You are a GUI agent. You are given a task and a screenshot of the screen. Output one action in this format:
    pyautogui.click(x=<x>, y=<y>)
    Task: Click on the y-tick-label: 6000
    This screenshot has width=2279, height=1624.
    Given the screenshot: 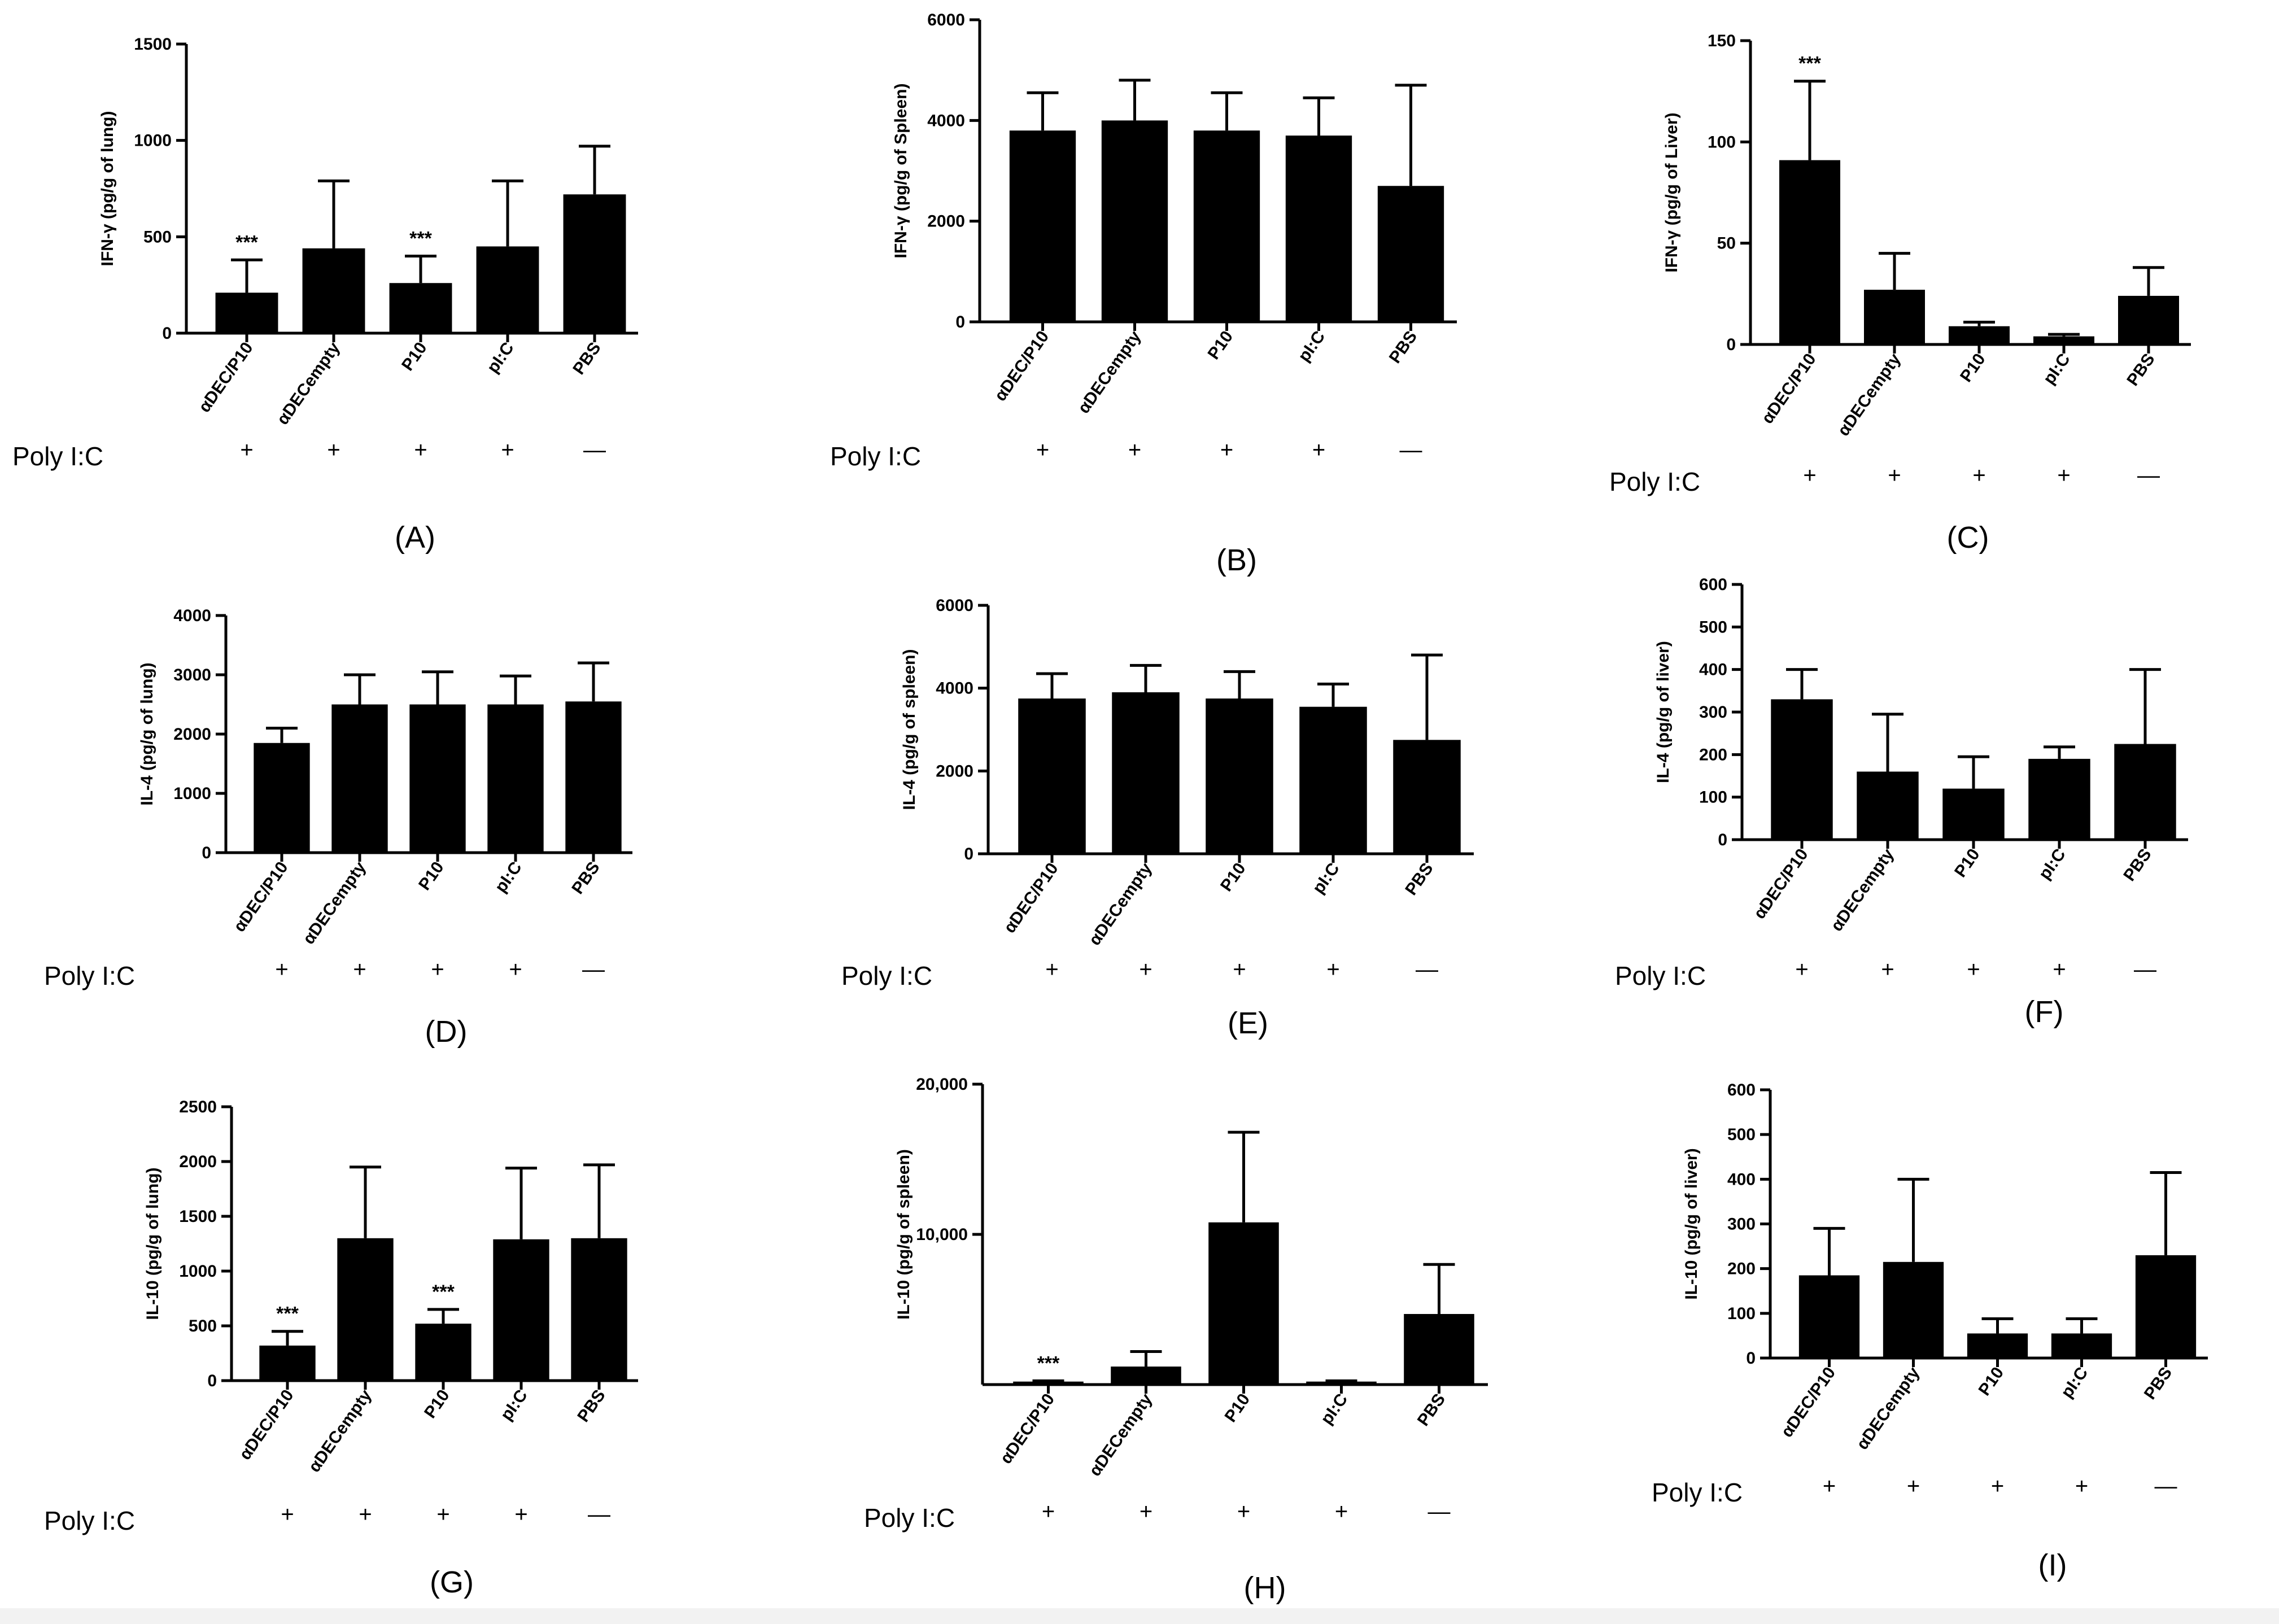 What is the action you would take?
    pyautogui.click(x=946, y=20)
    